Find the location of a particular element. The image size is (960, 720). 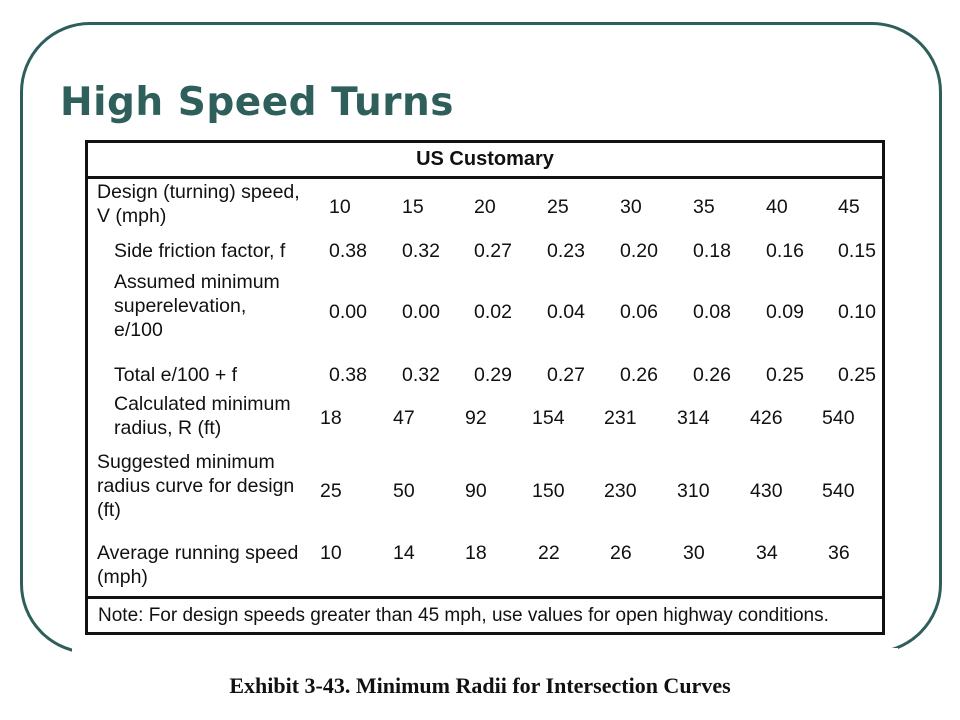

table-cell: 430 is located at coordinates (766, 491).